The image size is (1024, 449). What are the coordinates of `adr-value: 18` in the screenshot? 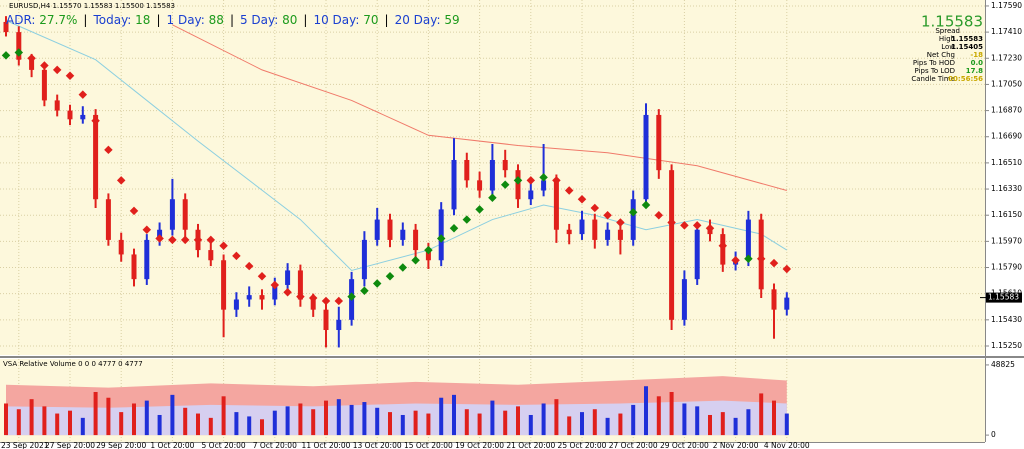 It's located at (143, 20).